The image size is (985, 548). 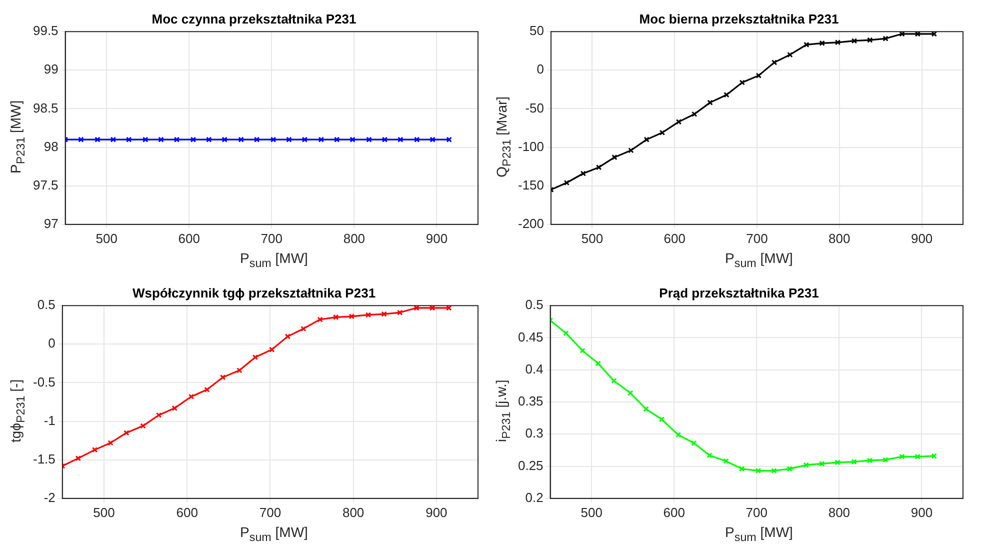 What do you see at coordinates (45, 30) in the screenshot?
I see `y-tick-label: 99.5` at bounding box center [45, 30].